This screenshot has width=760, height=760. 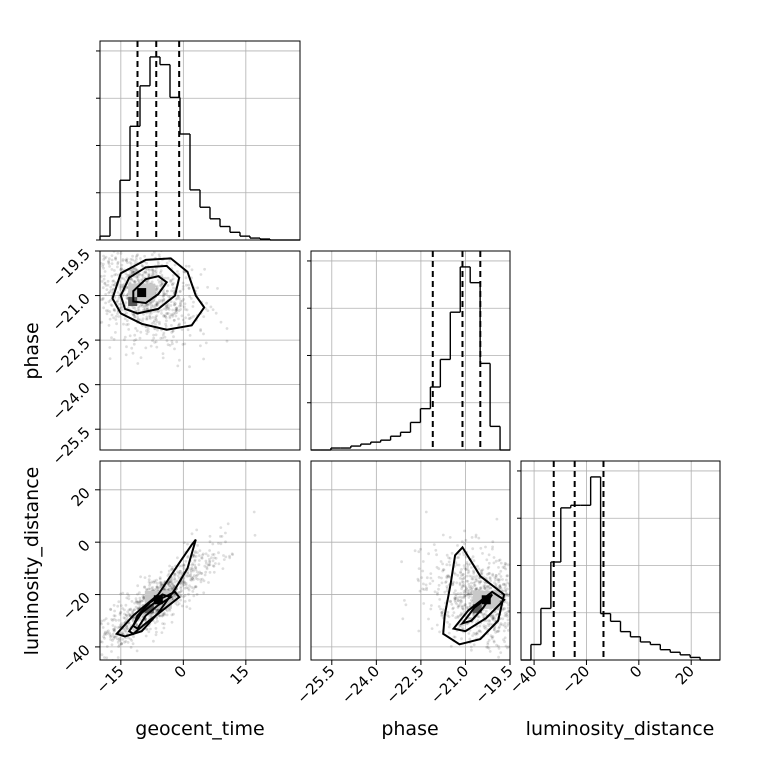 What do you see at coordinates (76, 606) in the screenshot?
I see `ytick-label-luminosity_distance-1: −20` at bounding box center [76, 606].